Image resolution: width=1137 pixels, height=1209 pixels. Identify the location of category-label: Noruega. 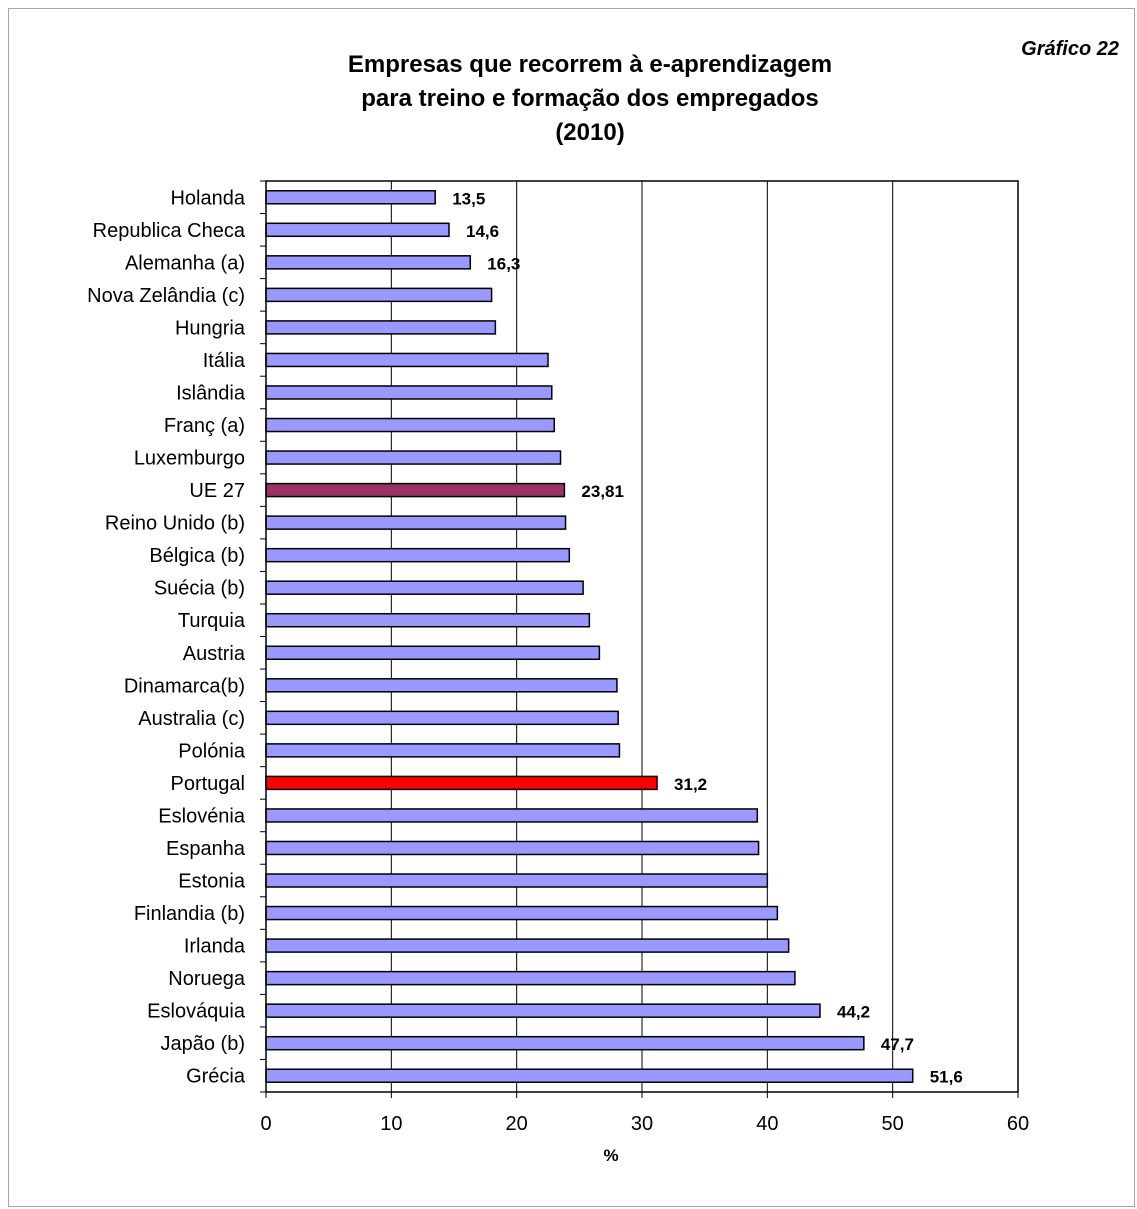
(207, 979).